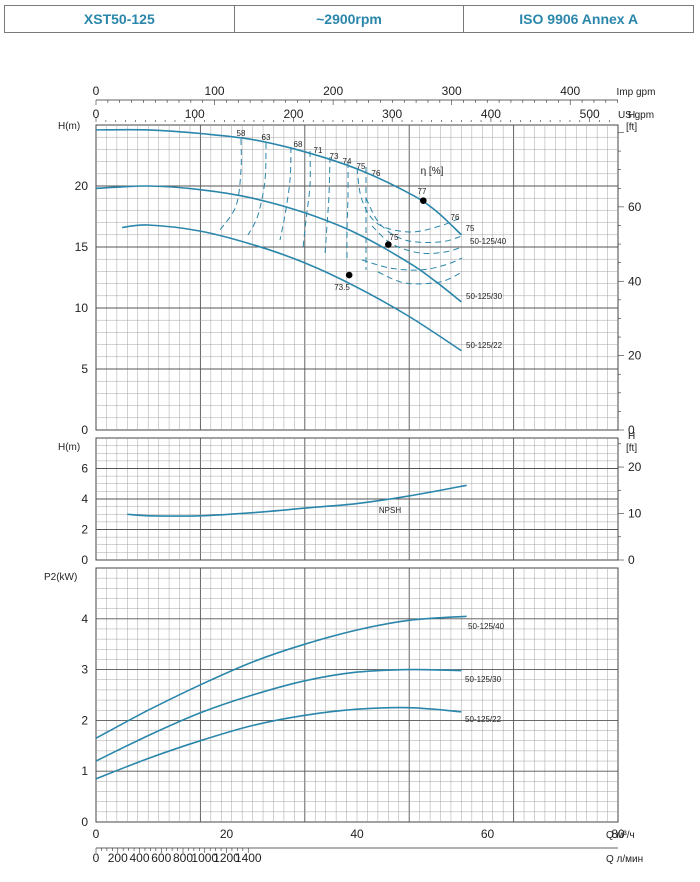 This screenshot has width=700, height=882. I want to click on m3h-tick-label: 80, so click(618, 834).